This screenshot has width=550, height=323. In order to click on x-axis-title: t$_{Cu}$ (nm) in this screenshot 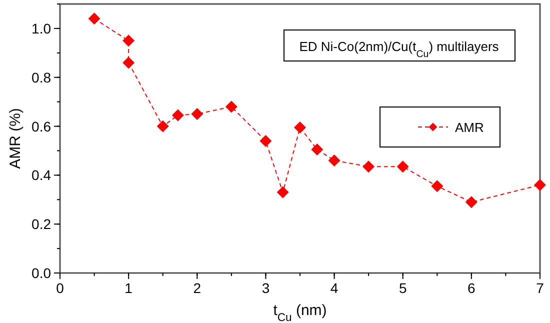, I will do `click(300, 312)`.